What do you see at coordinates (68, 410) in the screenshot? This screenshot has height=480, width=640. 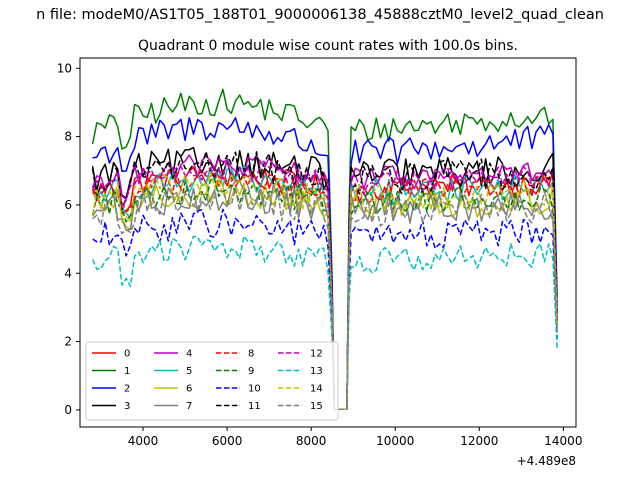 I see `y-tick-label: 0` at bounding box center [68, 410].